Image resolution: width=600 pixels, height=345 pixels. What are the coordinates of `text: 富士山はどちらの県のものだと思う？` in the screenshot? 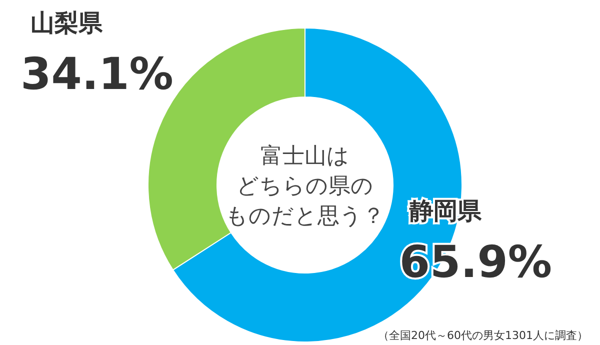 It's located at (305, 186).